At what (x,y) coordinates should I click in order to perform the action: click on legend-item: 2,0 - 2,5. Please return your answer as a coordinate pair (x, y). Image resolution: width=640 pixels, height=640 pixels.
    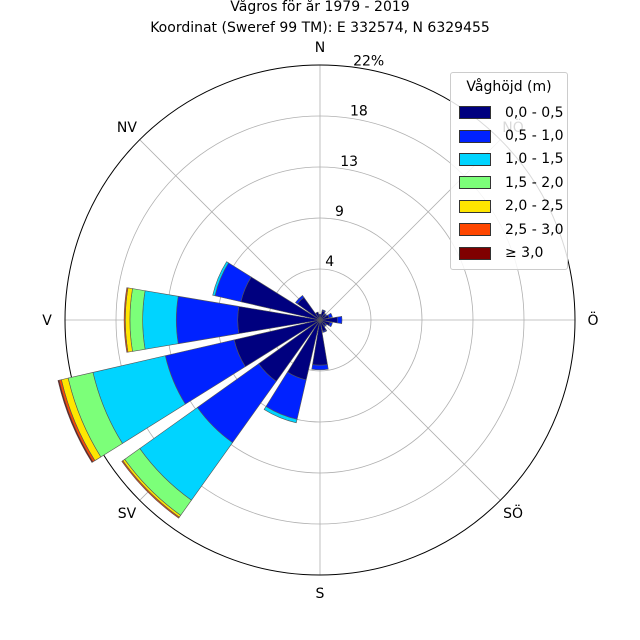
    Looking at the image, I should click on (511, 206).